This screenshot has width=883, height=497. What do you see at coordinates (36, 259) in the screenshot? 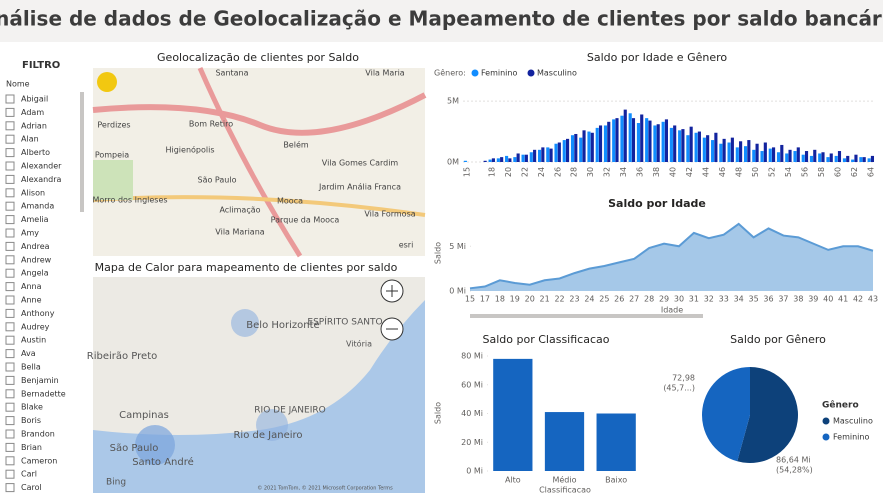
I see `filter-item: Andrew` at bounding box center [36, 259].